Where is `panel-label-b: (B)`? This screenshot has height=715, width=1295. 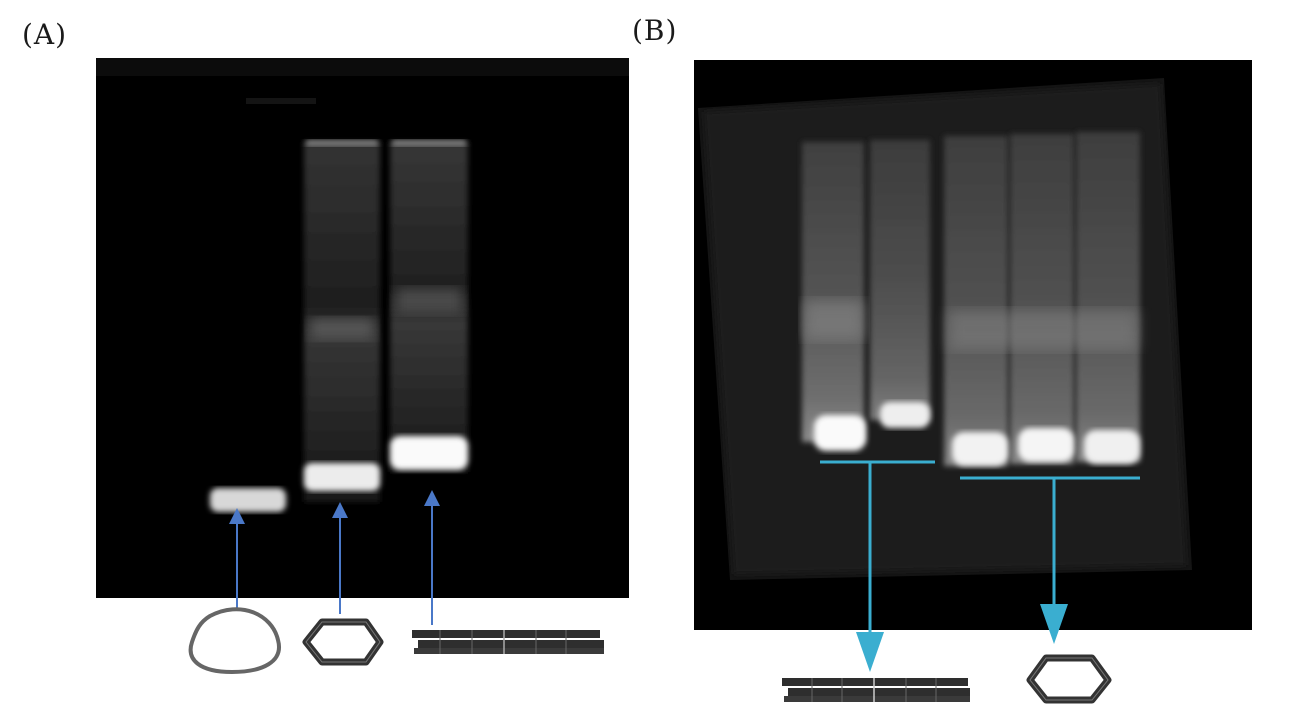
panel-label-b: (B) is located at coordinates (655, 30).